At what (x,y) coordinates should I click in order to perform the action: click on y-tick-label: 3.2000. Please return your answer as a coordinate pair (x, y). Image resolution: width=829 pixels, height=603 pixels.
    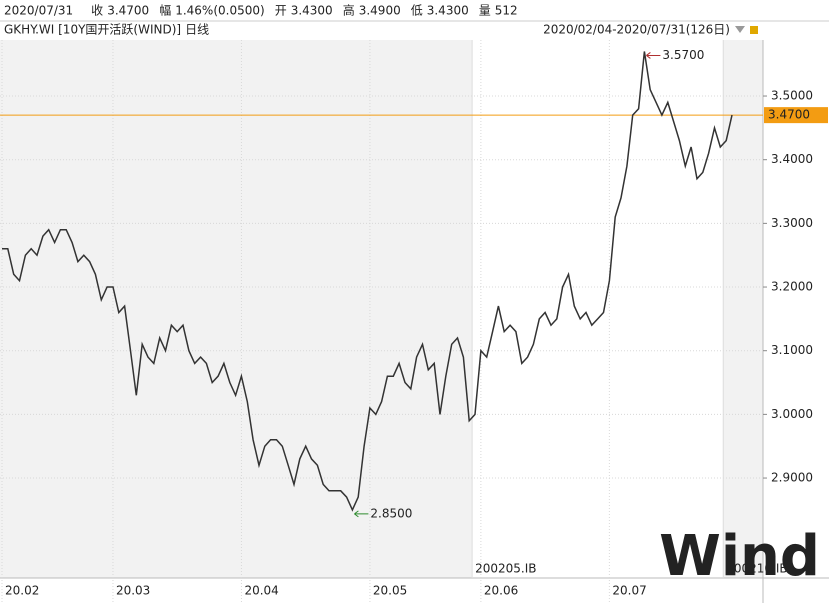
    Looking at the image, I should click on (792, 287).